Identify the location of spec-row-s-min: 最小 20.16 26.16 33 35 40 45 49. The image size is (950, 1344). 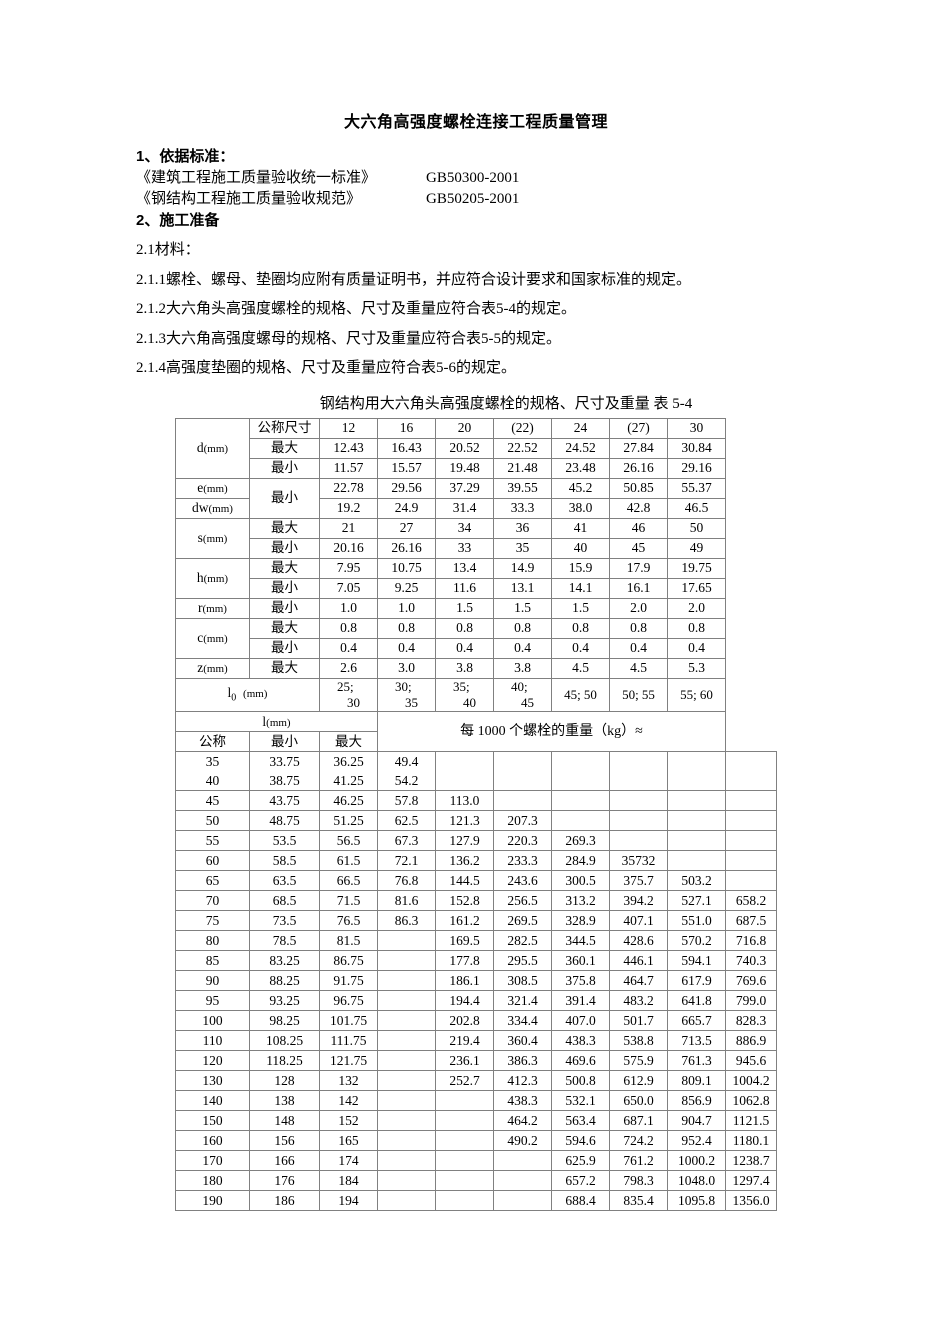
(476, 548).